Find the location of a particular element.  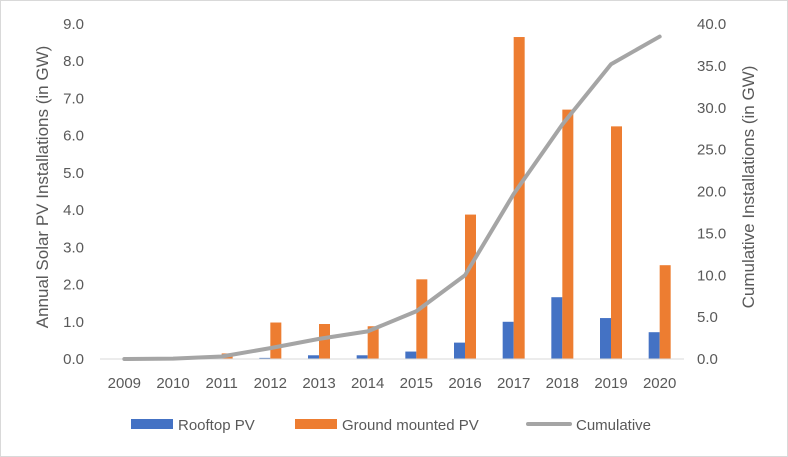

right-tick-label: 25.0 is located at coordinates (711, 150).